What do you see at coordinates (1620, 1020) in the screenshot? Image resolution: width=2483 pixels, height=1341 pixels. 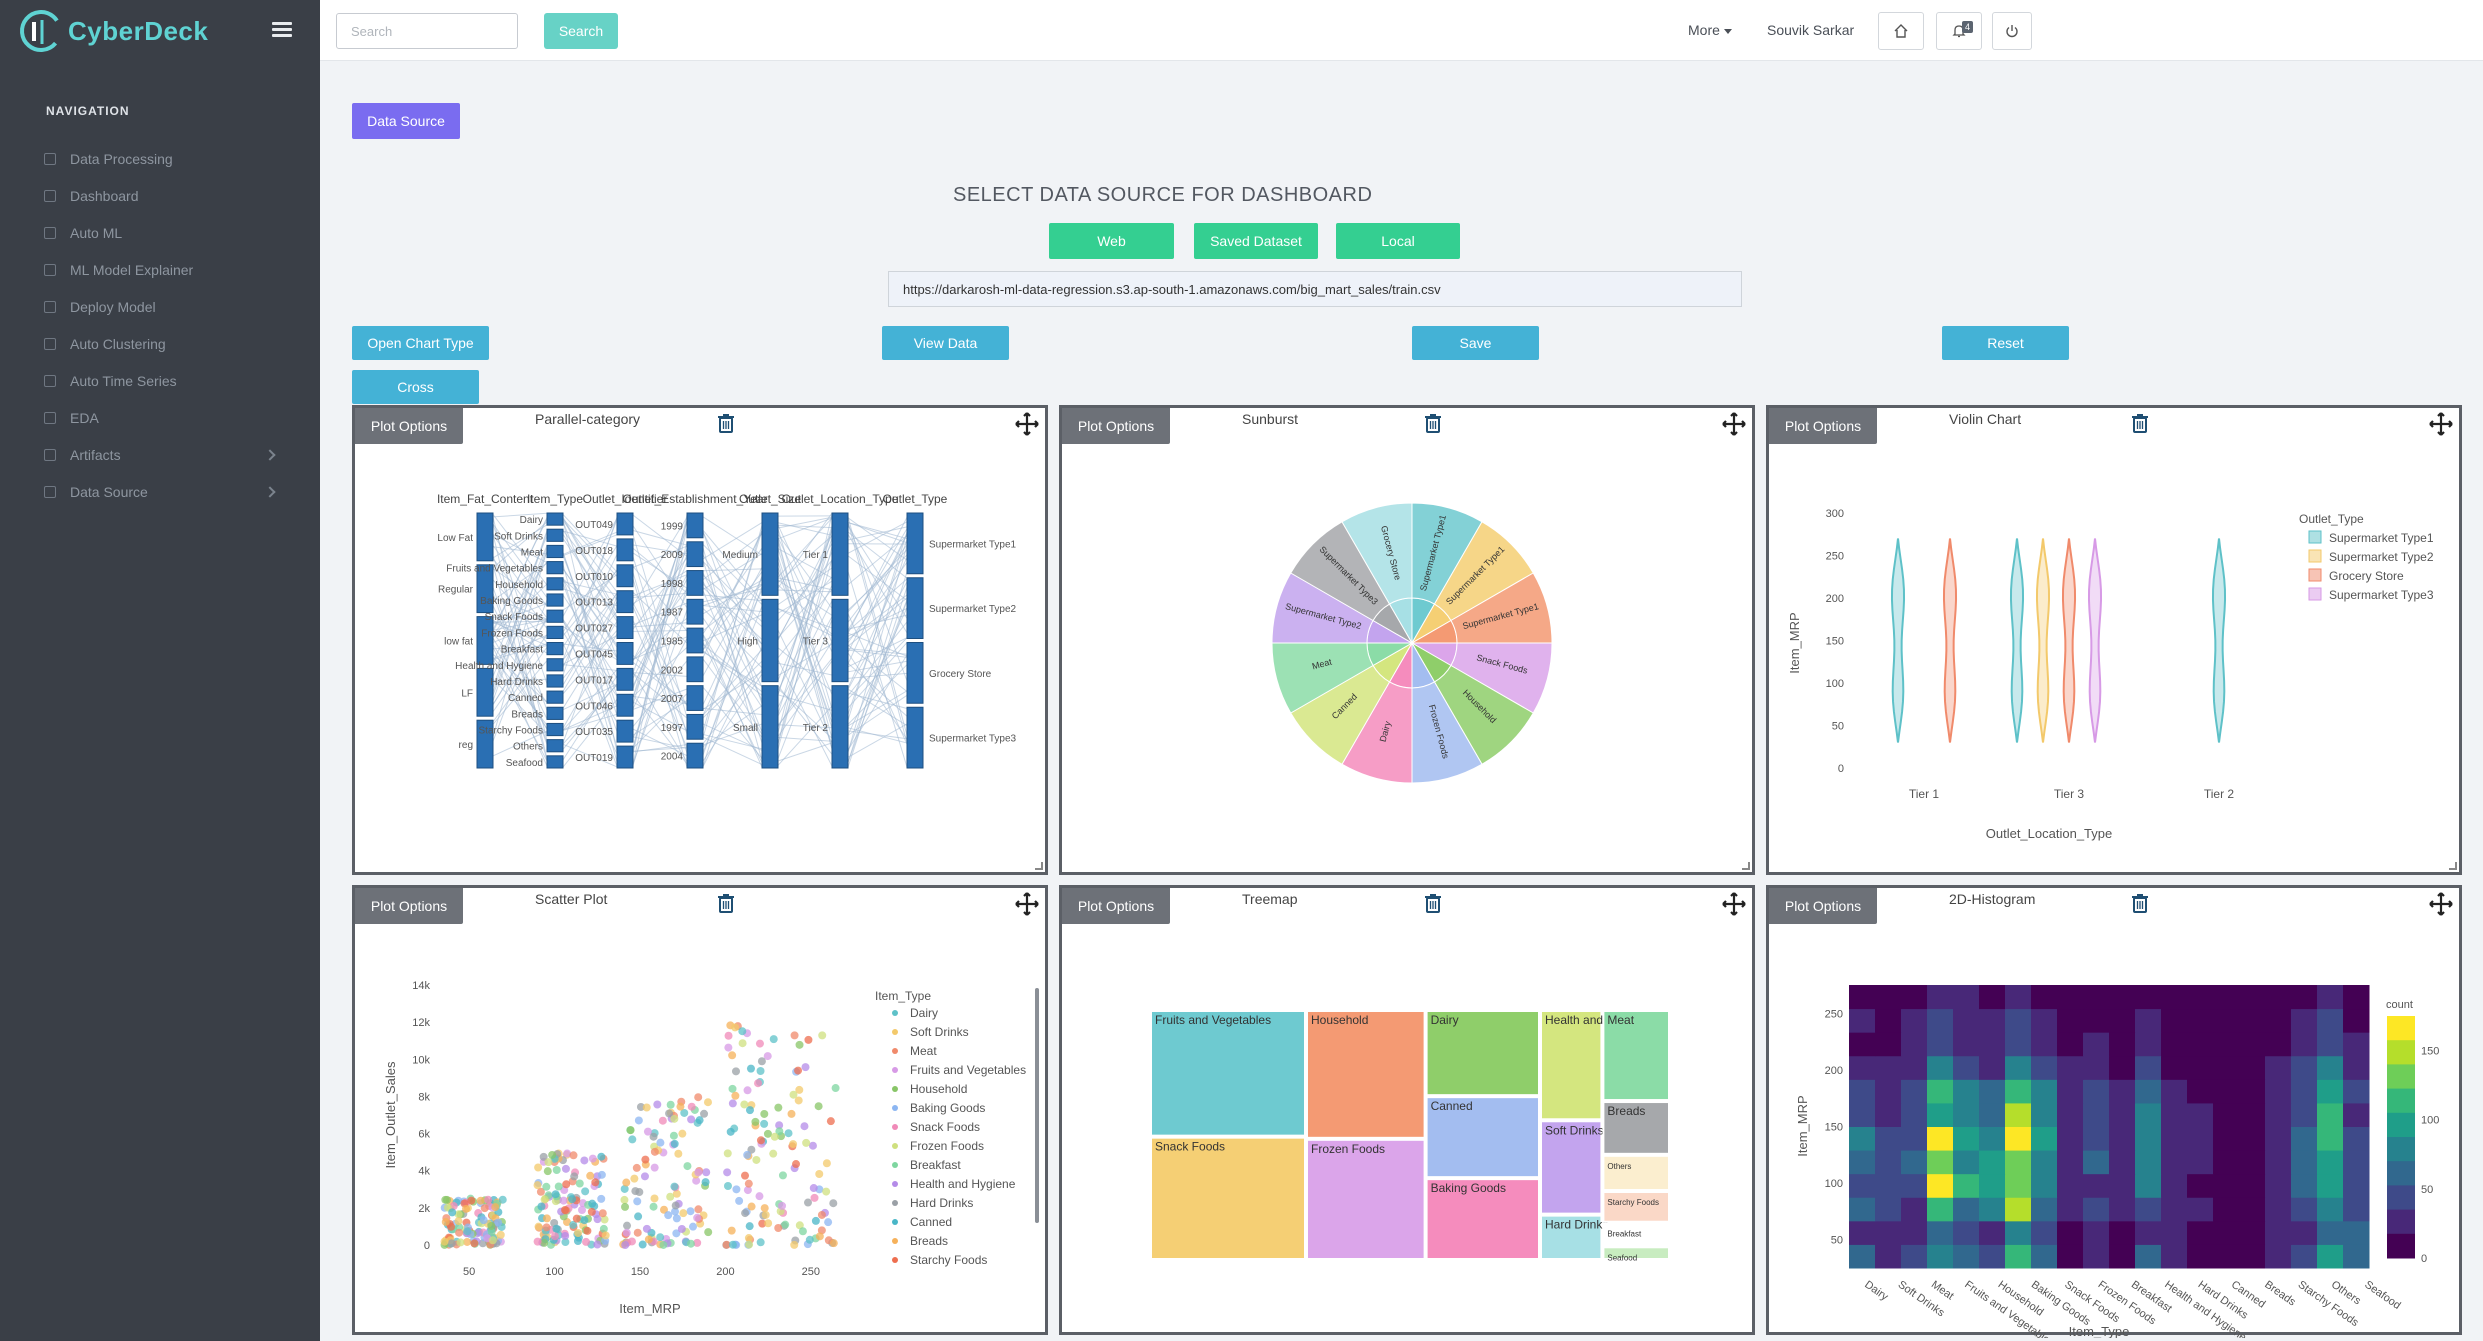 I see `treemap-label: Meat` at bounding box center [1620, 1020].